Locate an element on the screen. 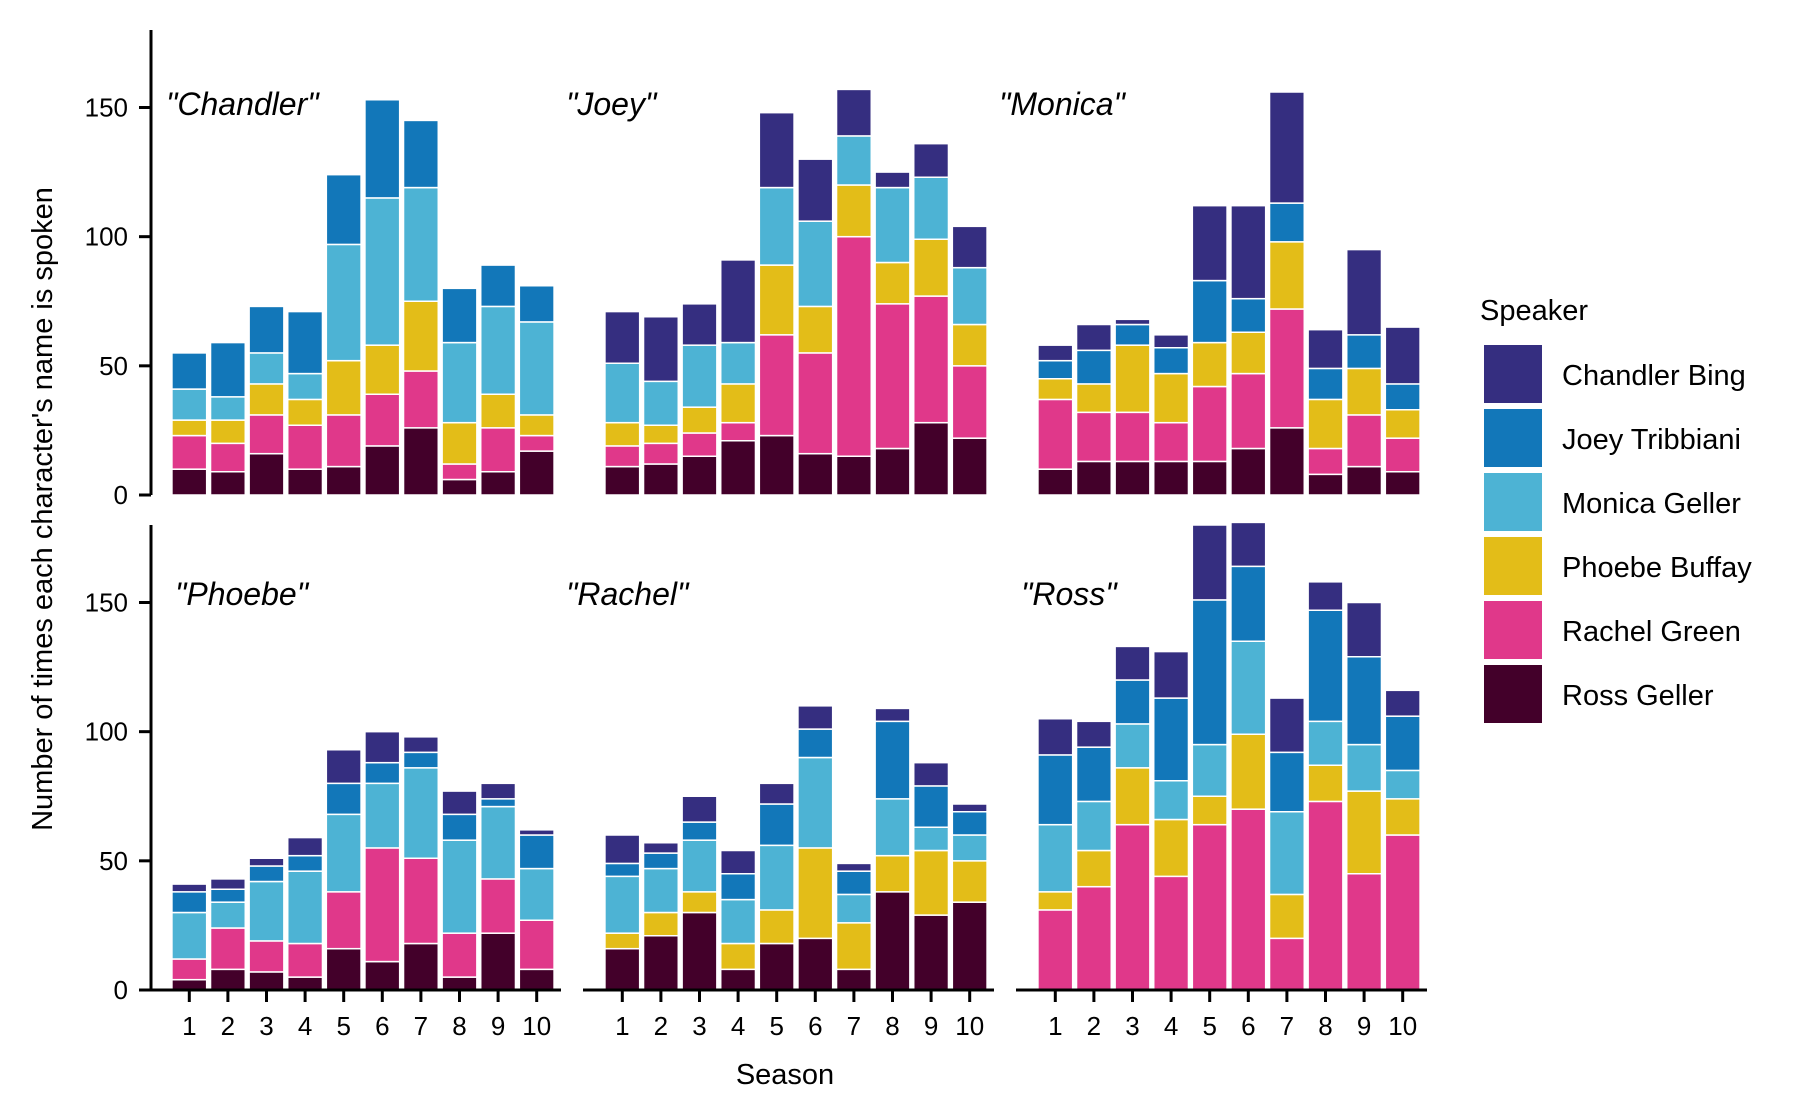 The width and height of the screenshot is (1800, 1113). x-tick-label: 5 is located at coordinates (343, 1026).